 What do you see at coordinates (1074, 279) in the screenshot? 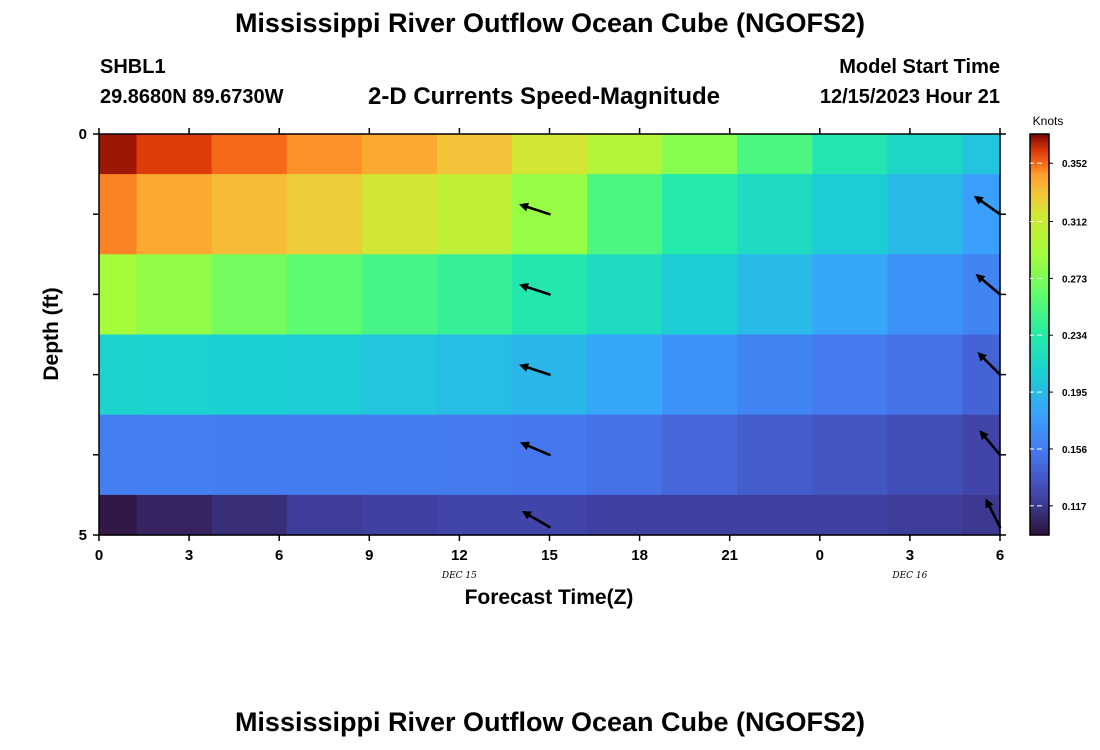
I see `colorbar-tick-label: 0.273` at bounding box center [1074, 279].